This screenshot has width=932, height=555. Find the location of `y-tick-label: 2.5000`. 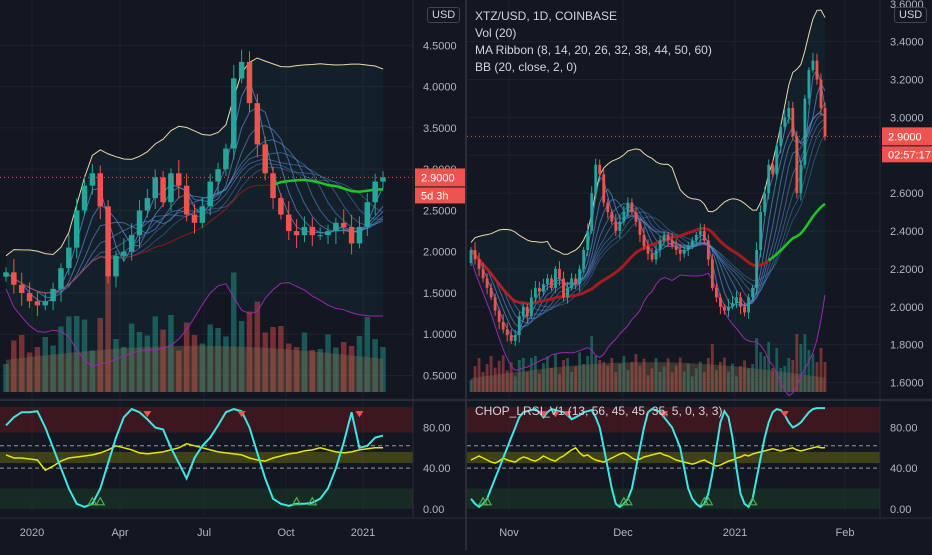

y-tick-label: 2.5000 is located at coordinates (440, 211).